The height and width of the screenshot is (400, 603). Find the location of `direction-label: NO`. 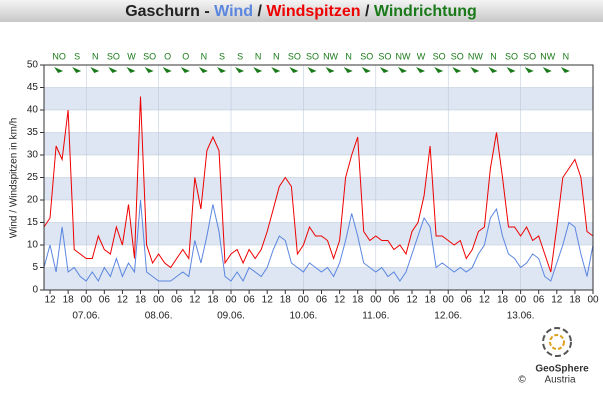

direction-label: NO is located at coordinates (59, 56).